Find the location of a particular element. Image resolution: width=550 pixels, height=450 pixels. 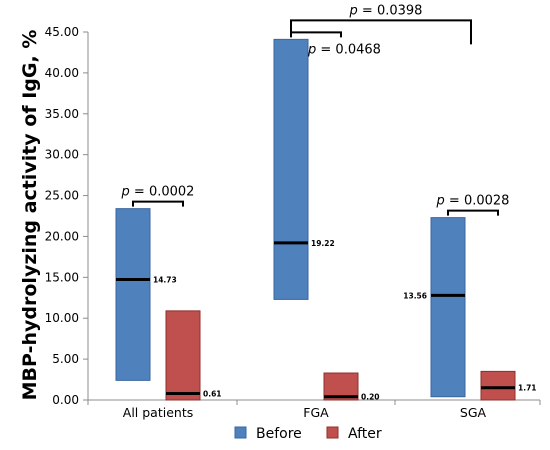

y-tick-label: 30.00 is located at coordinates (62, 155).